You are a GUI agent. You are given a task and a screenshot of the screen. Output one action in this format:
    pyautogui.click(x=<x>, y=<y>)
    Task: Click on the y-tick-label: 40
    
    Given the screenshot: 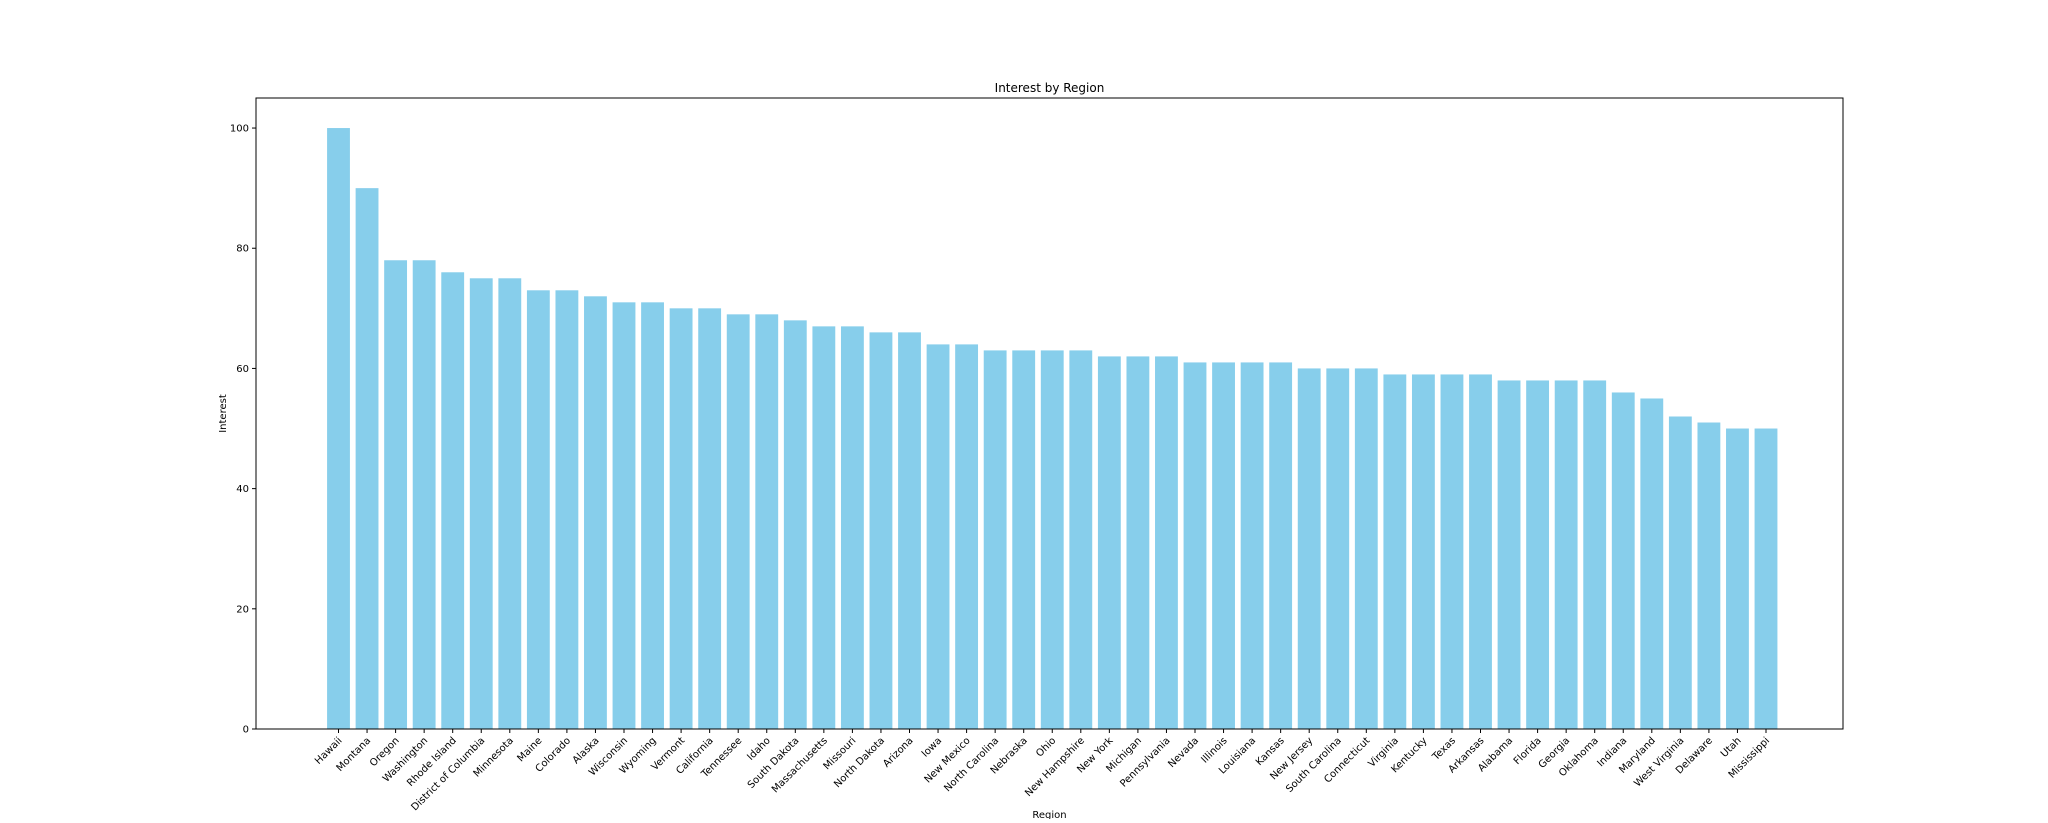 What is the action you would take?
    pyautogui.click(x=242, y=489)
    